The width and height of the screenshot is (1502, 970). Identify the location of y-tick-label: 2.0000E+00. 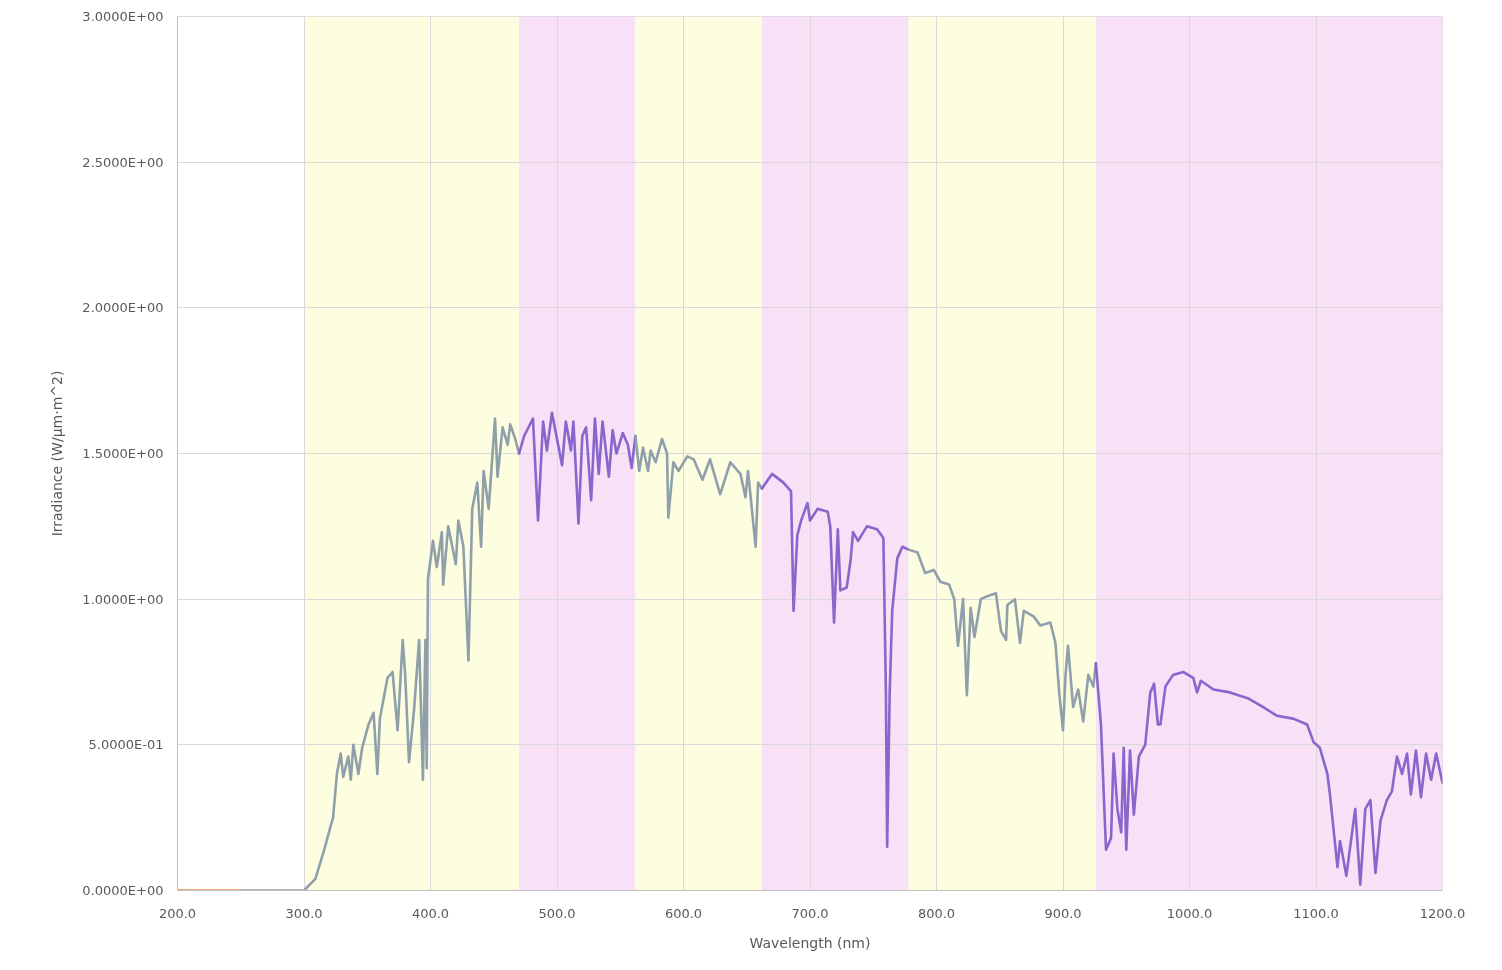
(123, 308).